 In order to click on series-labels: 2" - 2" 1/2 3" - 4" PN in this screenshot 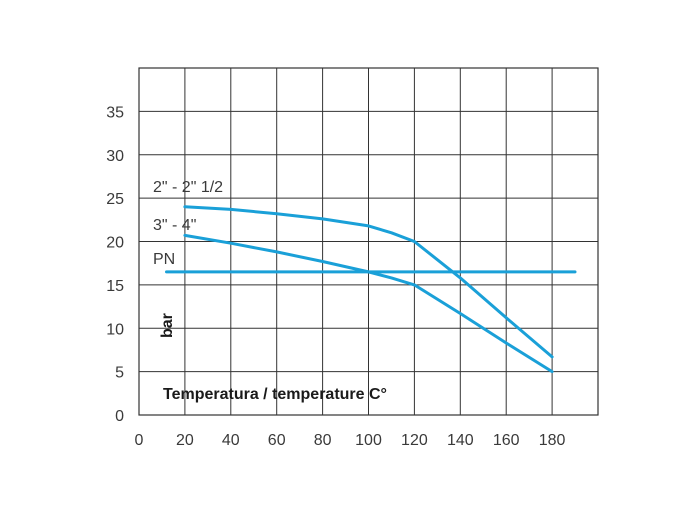, I will do `click(188, 223)`.